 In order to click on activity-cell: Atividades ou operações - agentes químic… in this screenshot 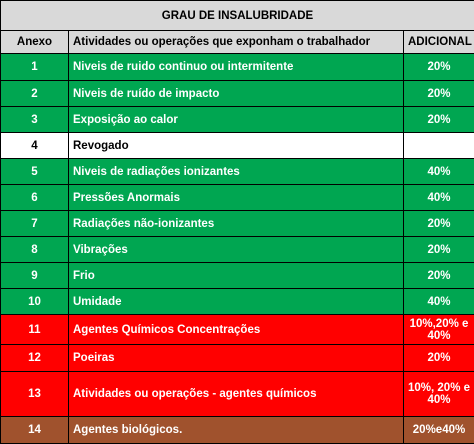, I will do `click(236, 394)`.